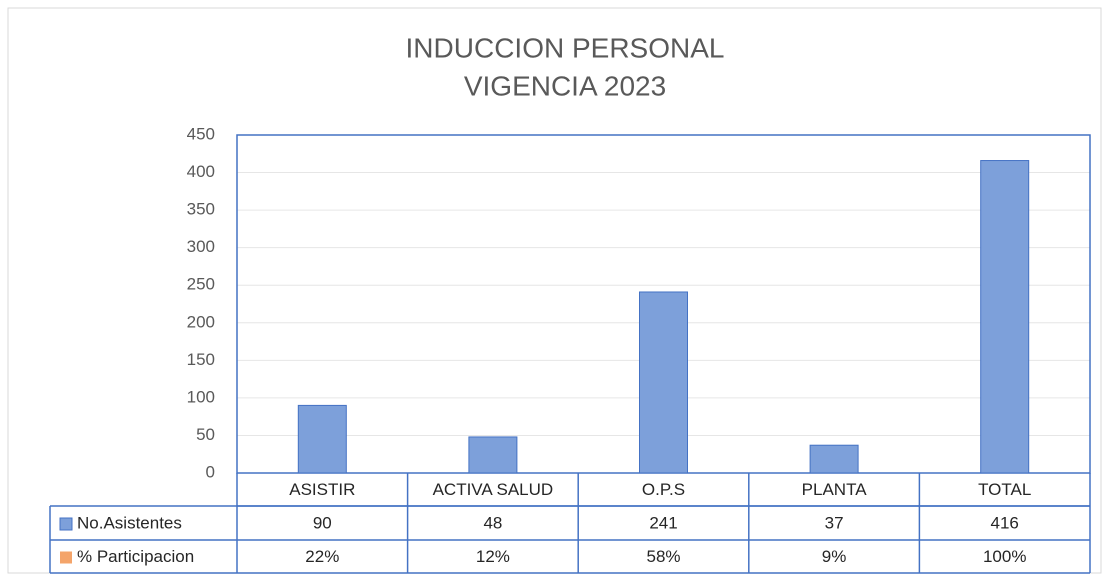  Describe the element at coordinates (1004, 489) in the screenshot. I see `x-tick-label: TOTAL` at that location.